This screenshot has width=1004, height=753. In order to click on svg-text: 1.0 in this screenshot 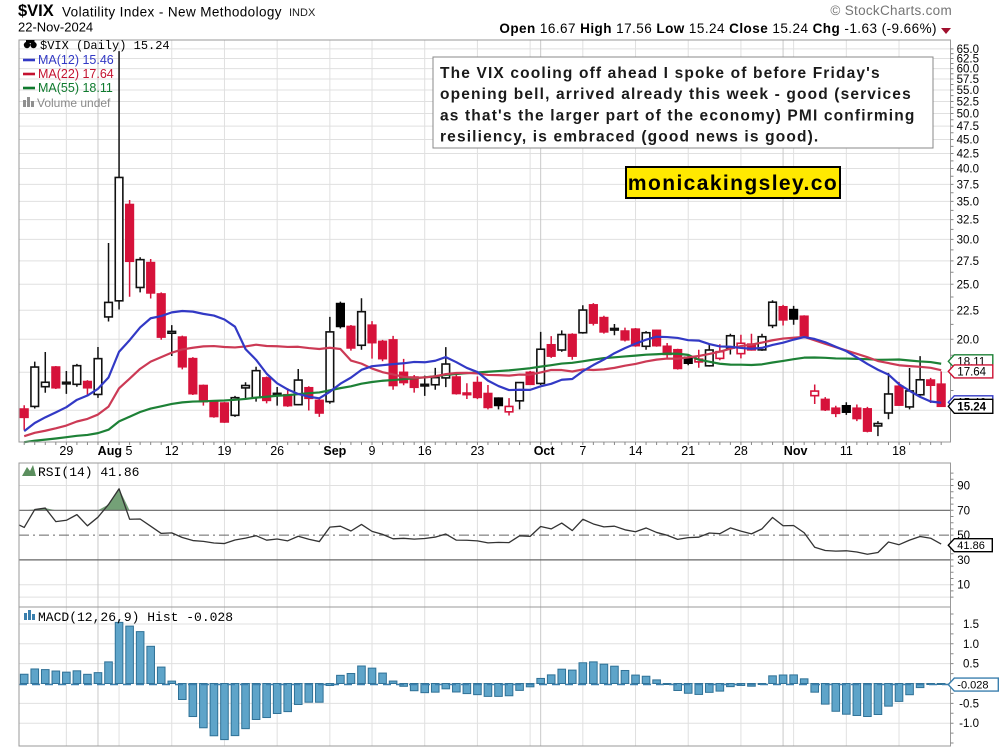, I will do `click(971, 645)`.